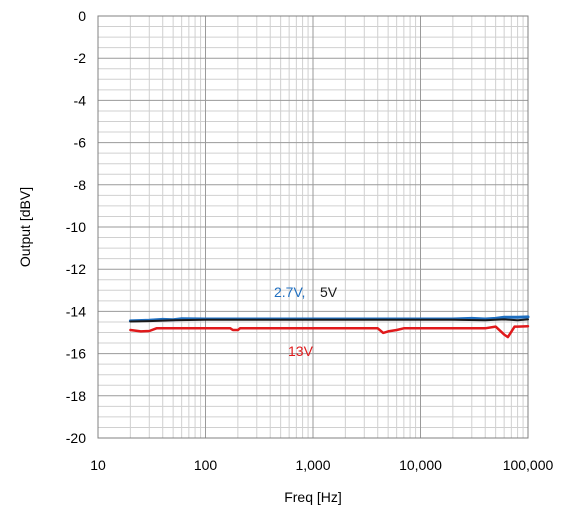 Image resolution: width=571 pixels, height=511 pixels. What do you see at coordinates (76, 311) in the screenshot?
I see `y-tick-label: -14` at bounding box center [76, 311].